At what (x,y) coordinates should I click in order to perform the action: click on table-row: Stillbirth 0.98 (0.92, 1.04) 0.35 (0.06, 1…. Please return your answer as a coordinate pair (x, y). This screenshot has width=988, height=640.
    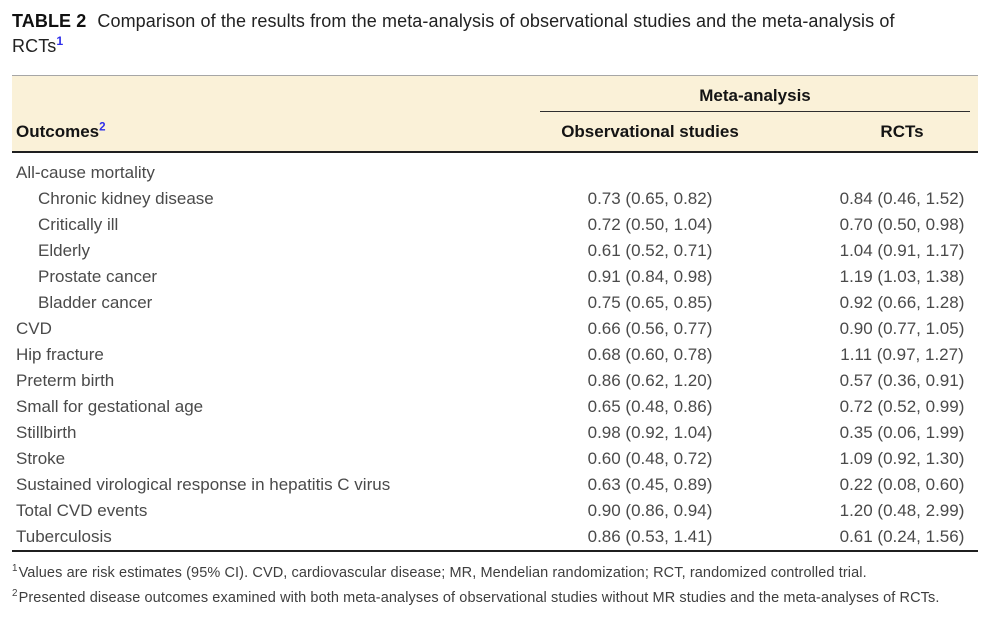
    Looking at the image, I should click on (495, 433).